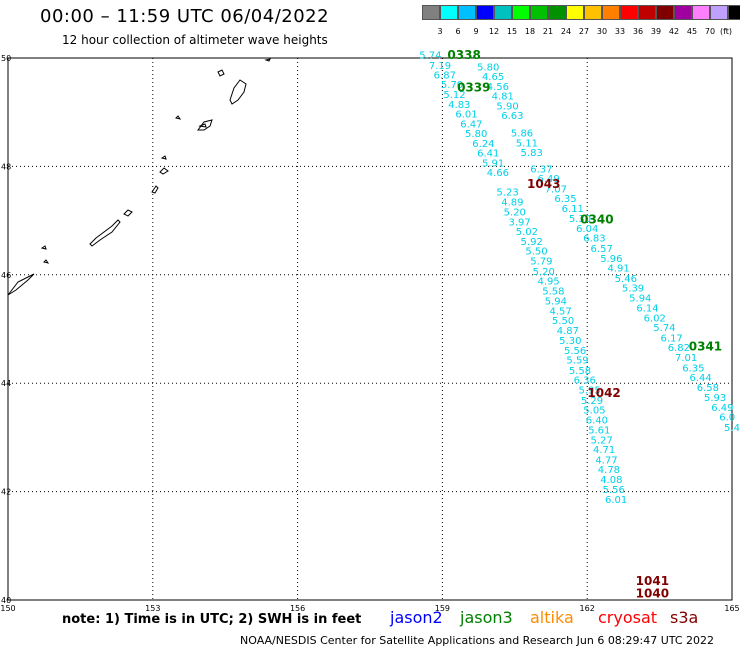 This screenshot has width=740, height=650. Describe the element at coordinates (532, 153) in the screenshot. I see `wave-height-value: 5.83` at that location.